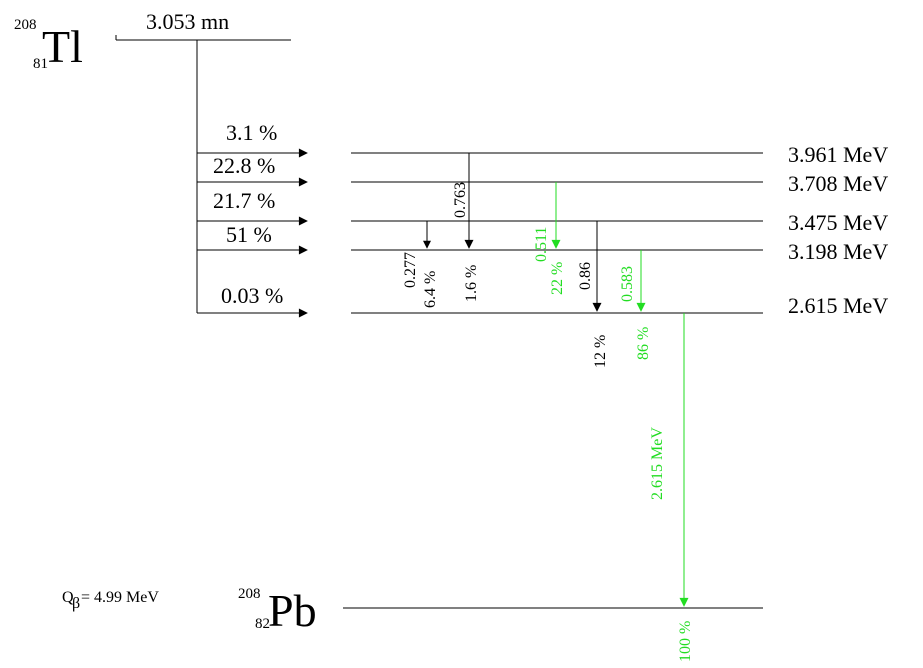  What do you see at coordinates (262, 624) in the screenshot?
I see `daughter-atomic-number: 82` at bounding box center [262, 624].